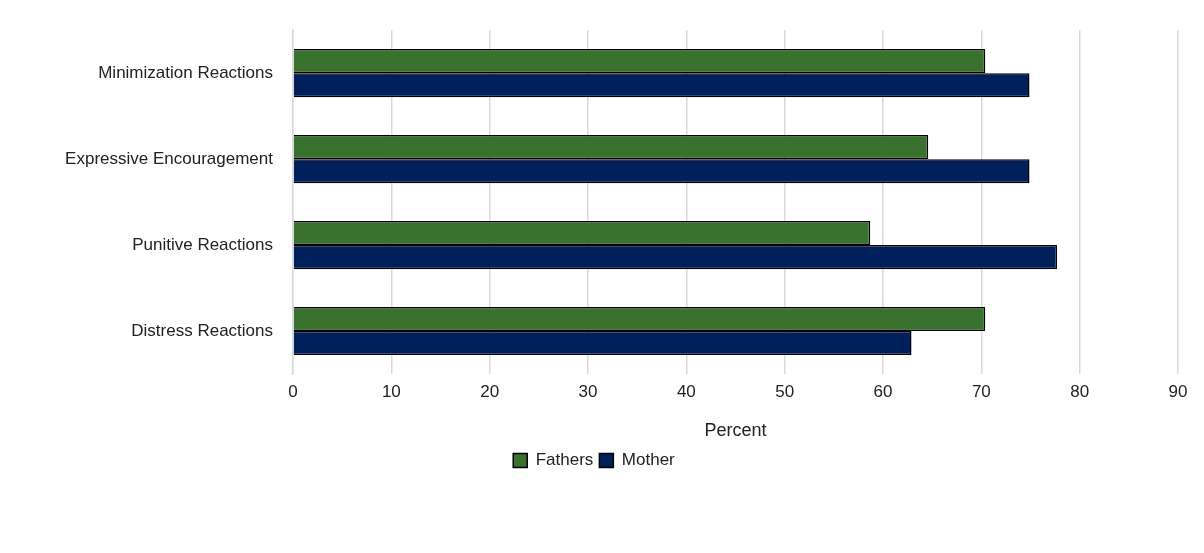 The height and width of the screenshot is (553, 1204). Describe the element at coordinates (981, 391) in the screenshot. I see `x-tick-label: 70` at that location.